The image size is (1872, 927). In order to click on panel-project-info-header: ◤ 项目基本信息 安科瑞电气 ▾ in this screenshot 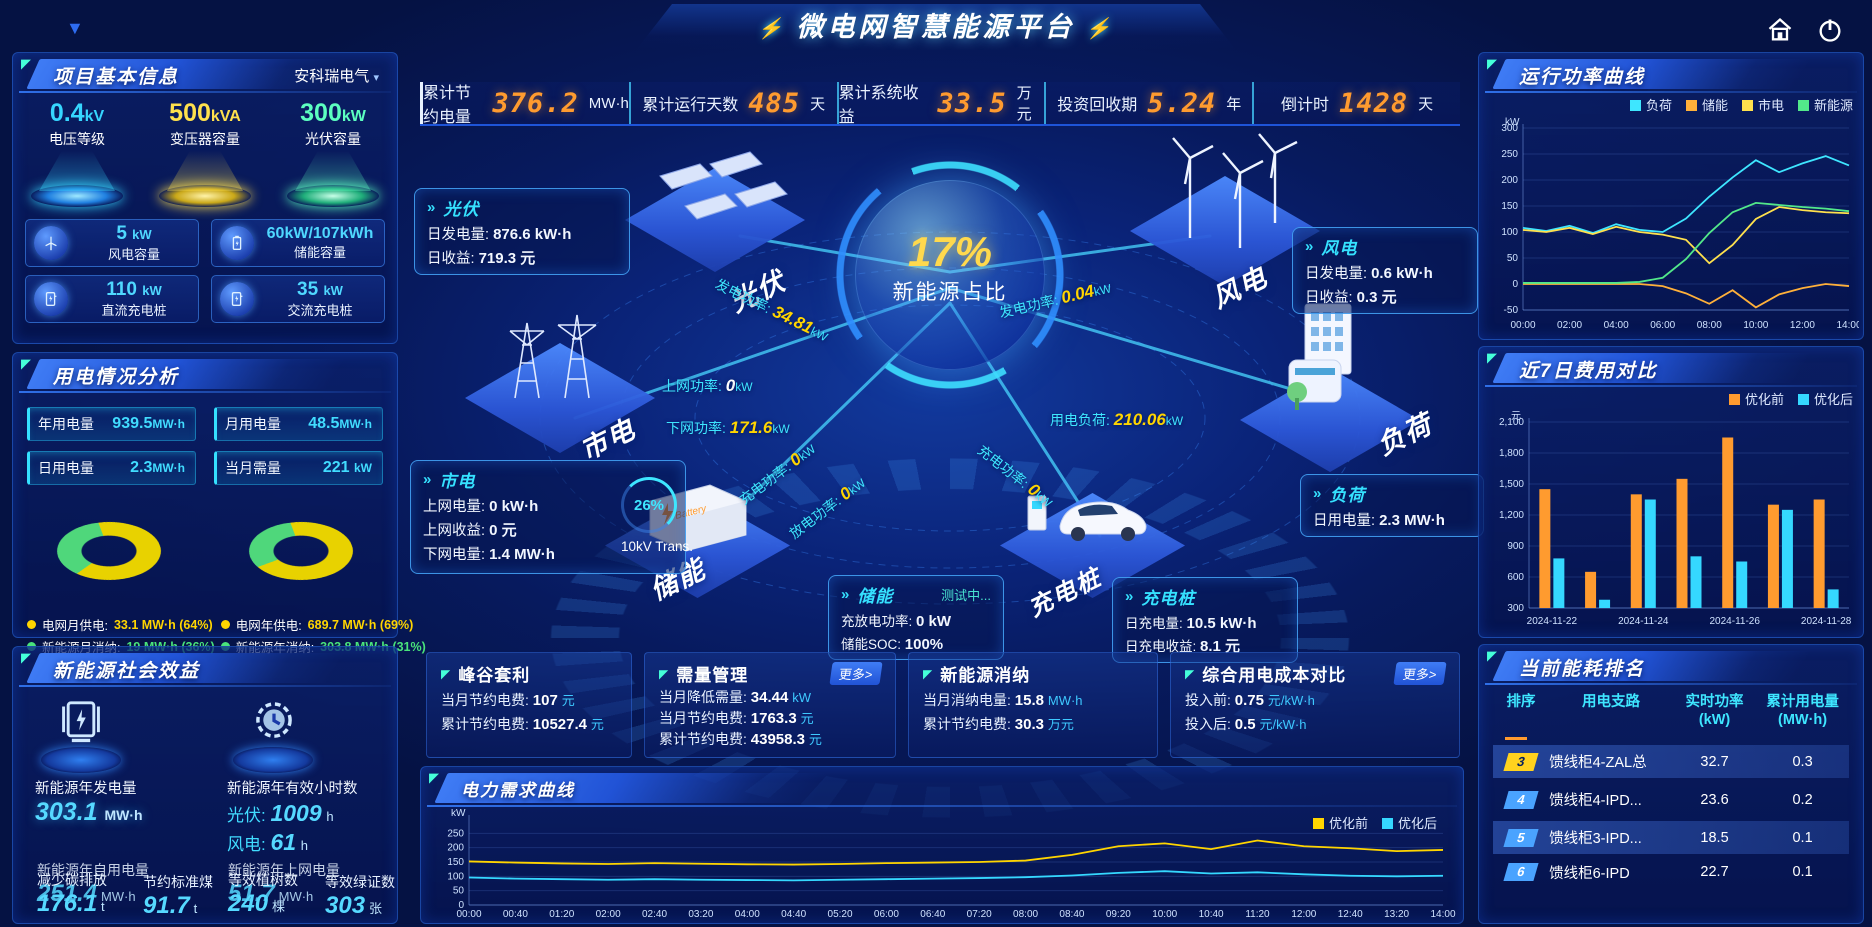, I will do `click(205, 74)`.